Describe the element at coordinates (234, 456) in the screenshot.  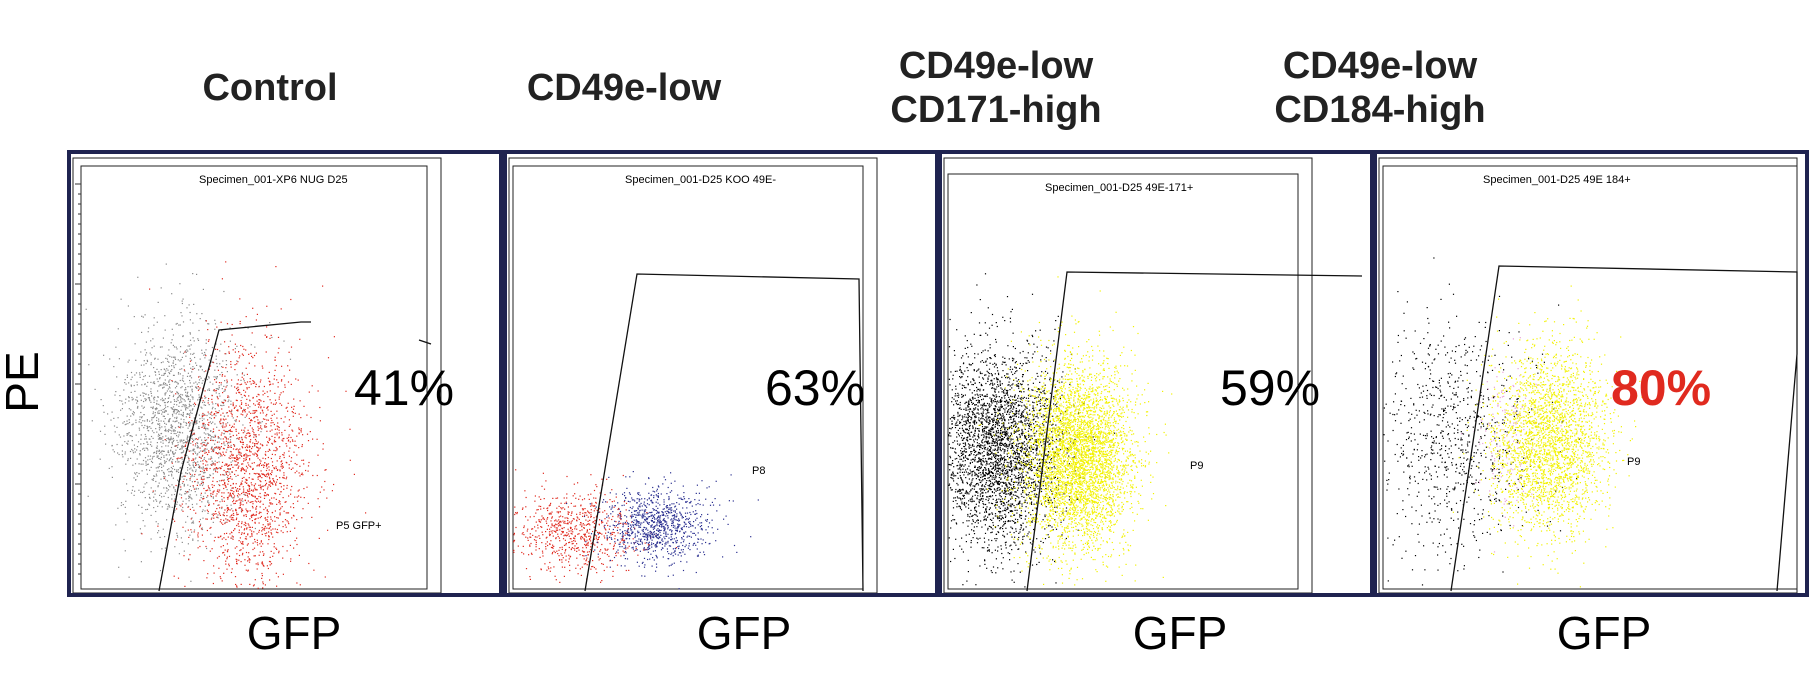
I see `gate-polygon` at that location.